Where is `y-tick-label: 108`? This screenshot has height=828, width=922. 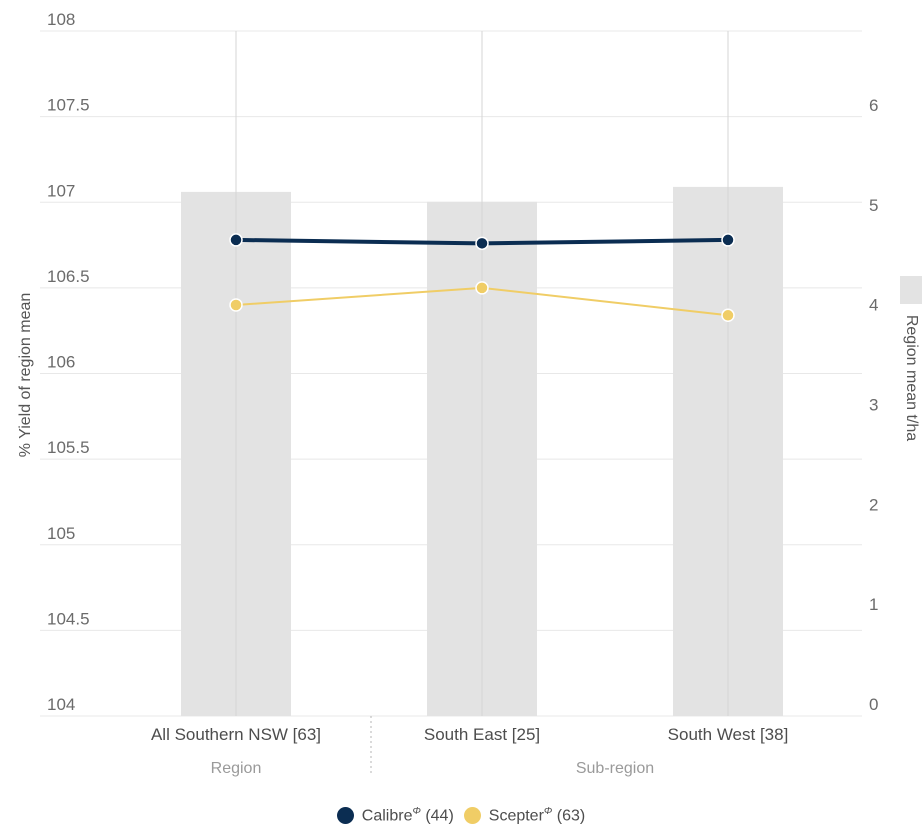 y-tick-label: 108 is located at coordinates (61, 19).